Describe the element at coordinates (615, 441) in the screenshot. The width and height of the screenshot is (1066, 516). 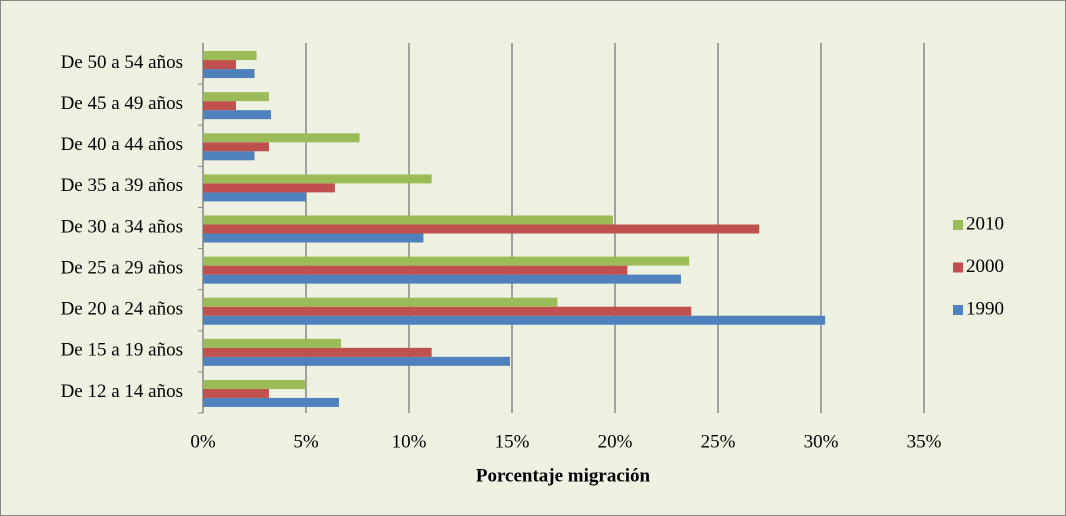
I see `x-tick-label: 20%` at that location.